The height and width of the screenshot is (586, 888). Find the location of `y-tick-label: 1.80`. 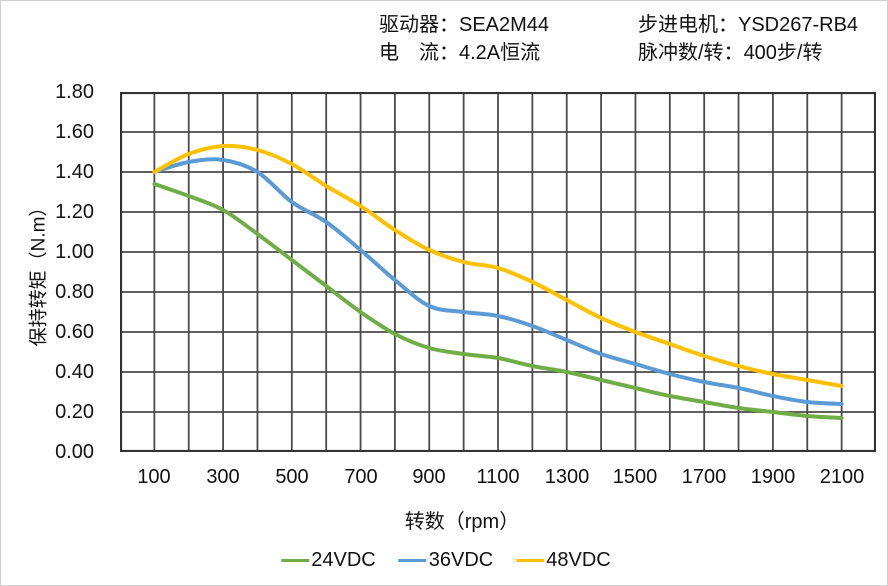

y-tick-label: 1.80 is located at coordinates (74, 92).